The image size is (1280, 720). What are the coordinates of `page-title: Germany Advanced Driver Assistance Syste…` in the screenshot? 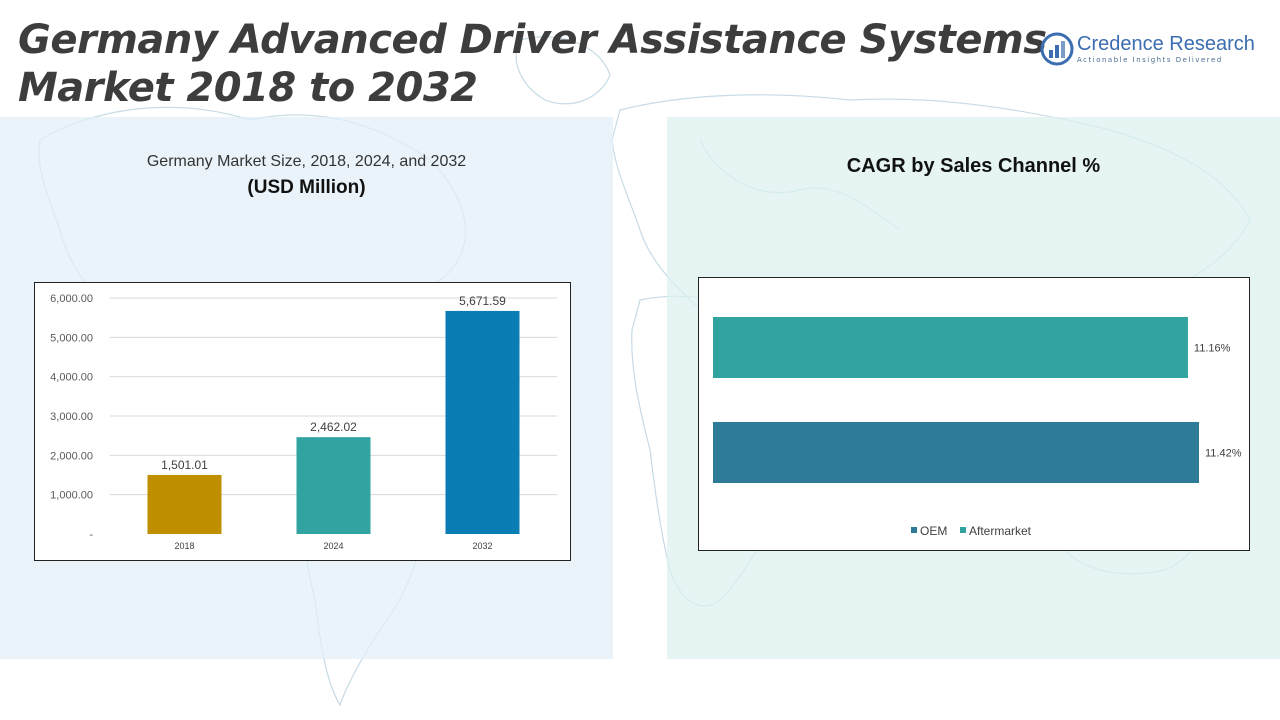 It's located at (532, 64).